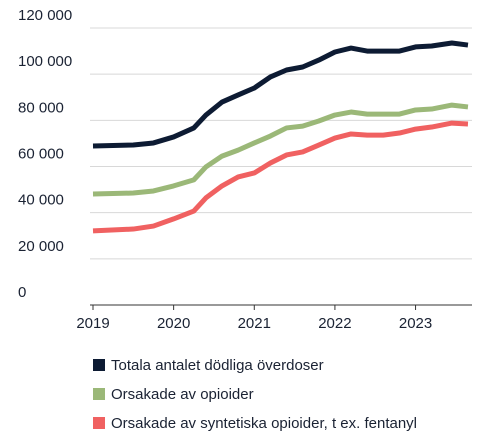  What do you see at coordinates (217, 365) in the screenshot?
I see `legend-label: Totala antalet dödliga överdoser` at bounding box center [217, 365].